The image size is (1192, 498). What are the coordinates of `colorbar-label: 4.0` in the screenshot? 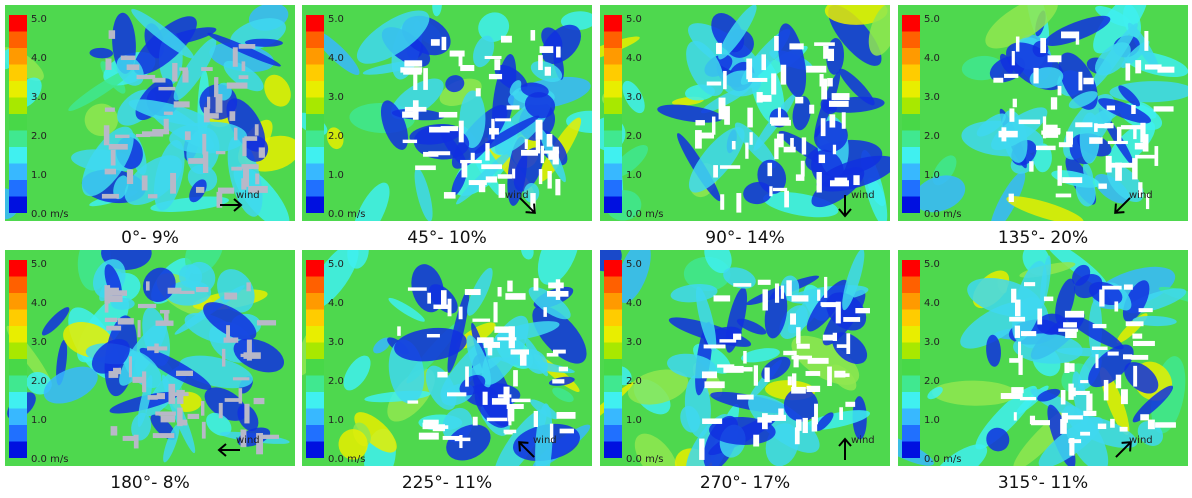 It's located at (634, 303).